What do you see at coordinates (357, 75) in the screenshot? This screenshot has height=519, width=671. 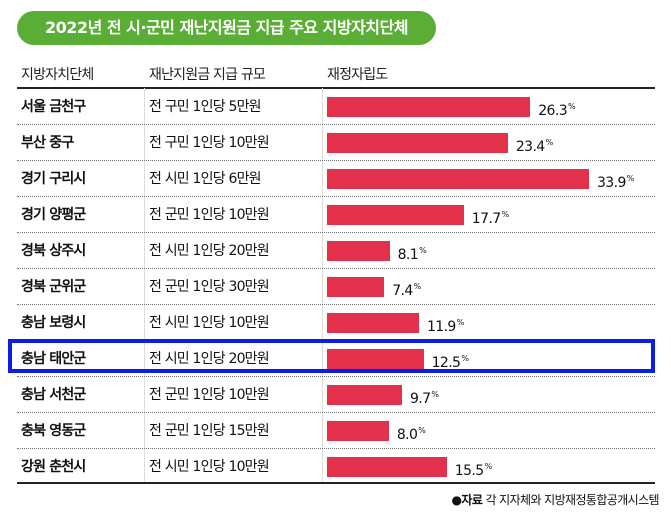 I see `header-ratio: 재정자립도` at bounding box center [357, 75].